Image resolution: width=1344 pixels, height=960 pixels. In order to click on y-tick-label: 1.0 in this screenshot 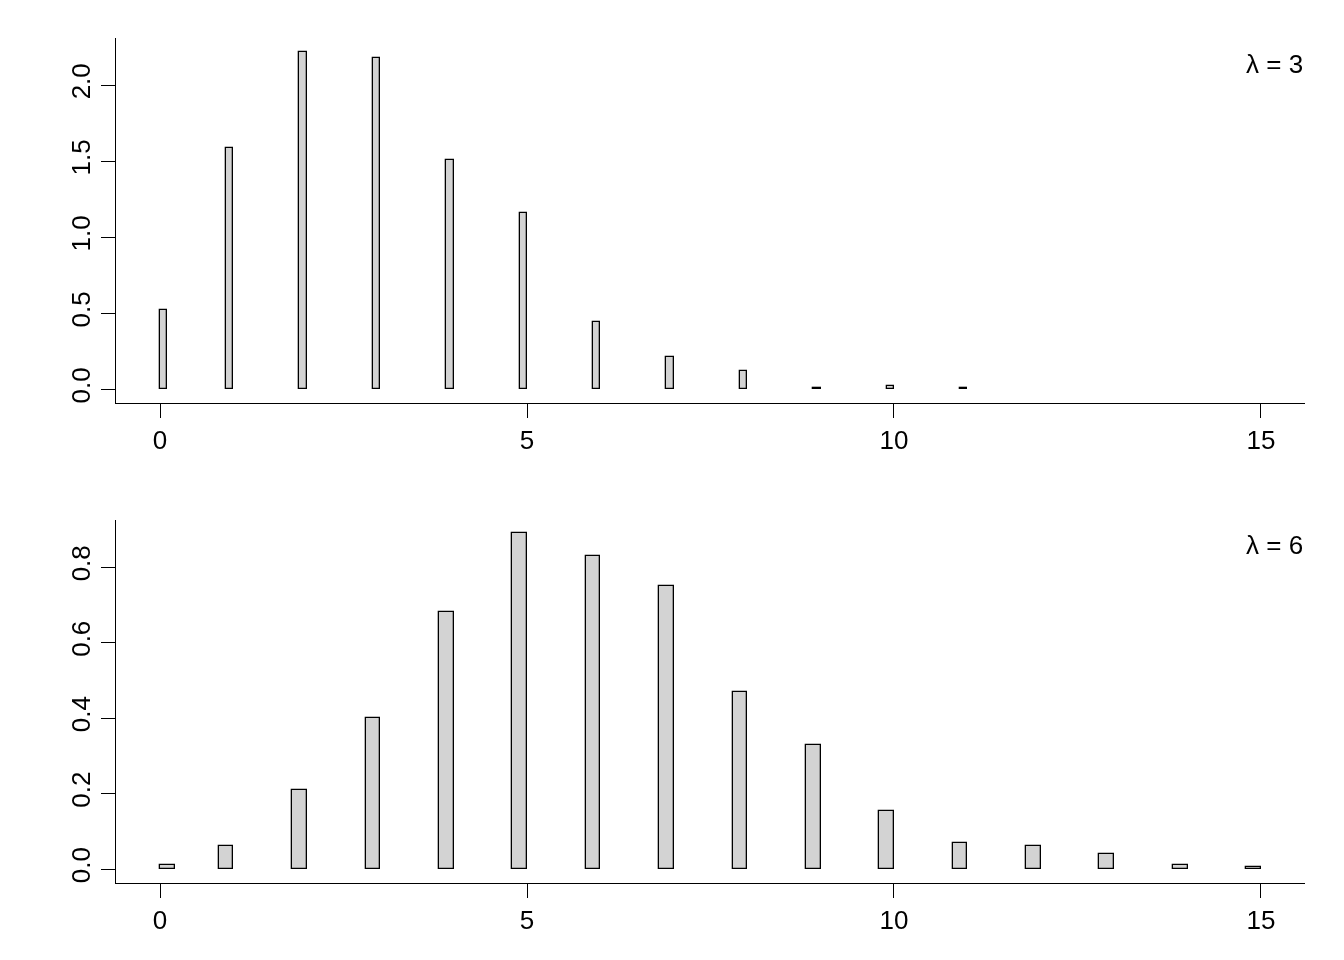, I will do `click(81, 233)`.